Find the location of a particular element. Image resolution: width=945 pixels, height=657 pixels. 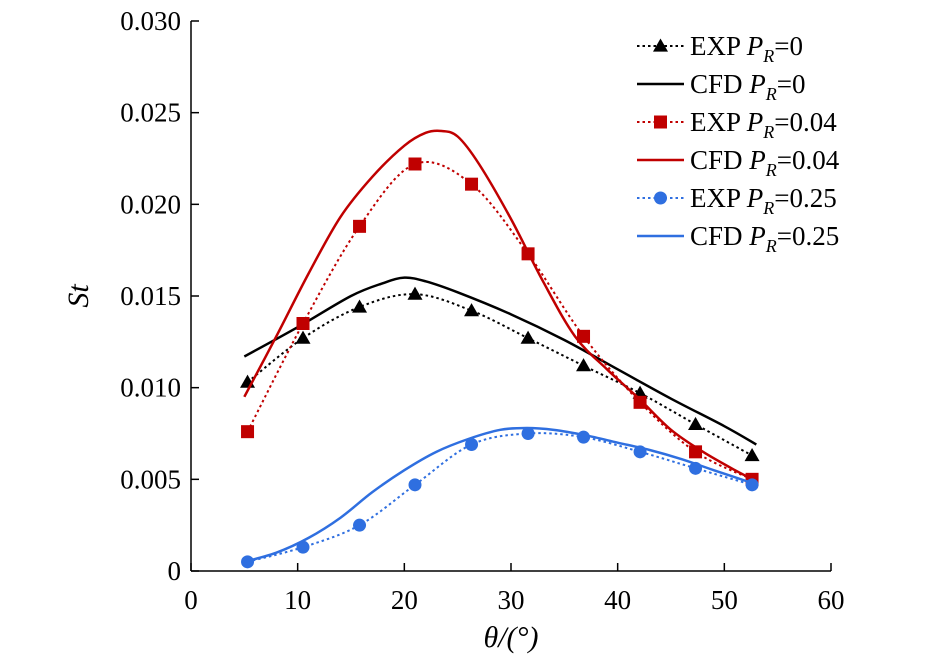

legend-item-exp-pr-004: EXP PR=0.04 is located at coordinates (737, 124).